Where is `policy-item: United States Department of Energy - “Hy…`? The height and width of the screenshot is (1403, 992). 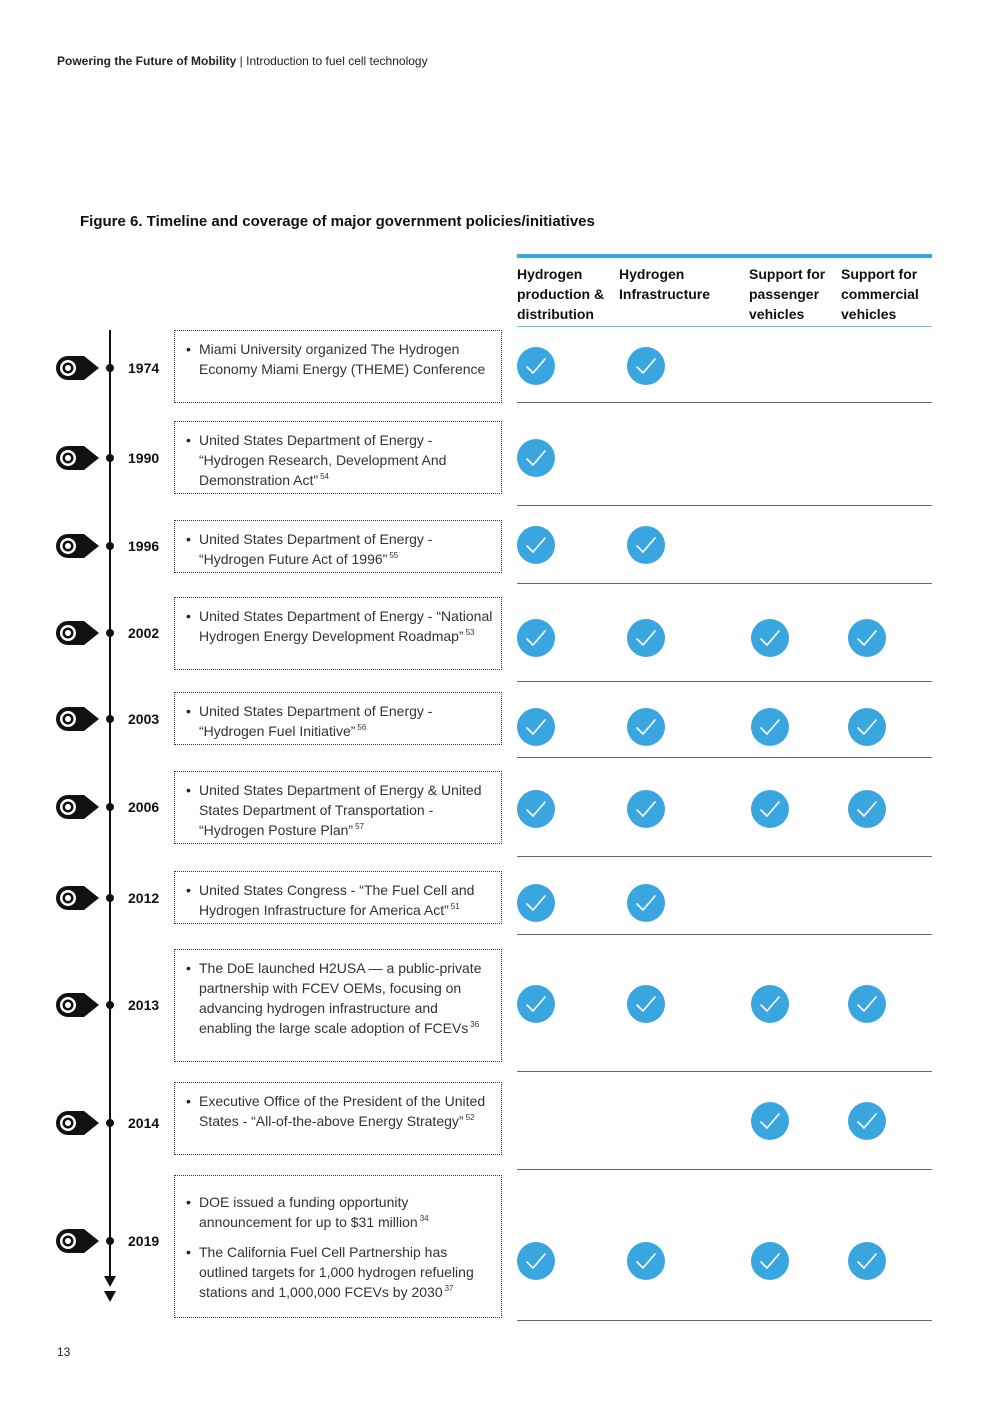
policy-item: United States Department of Energy - “Hy… is located at coordinates (338, 549).